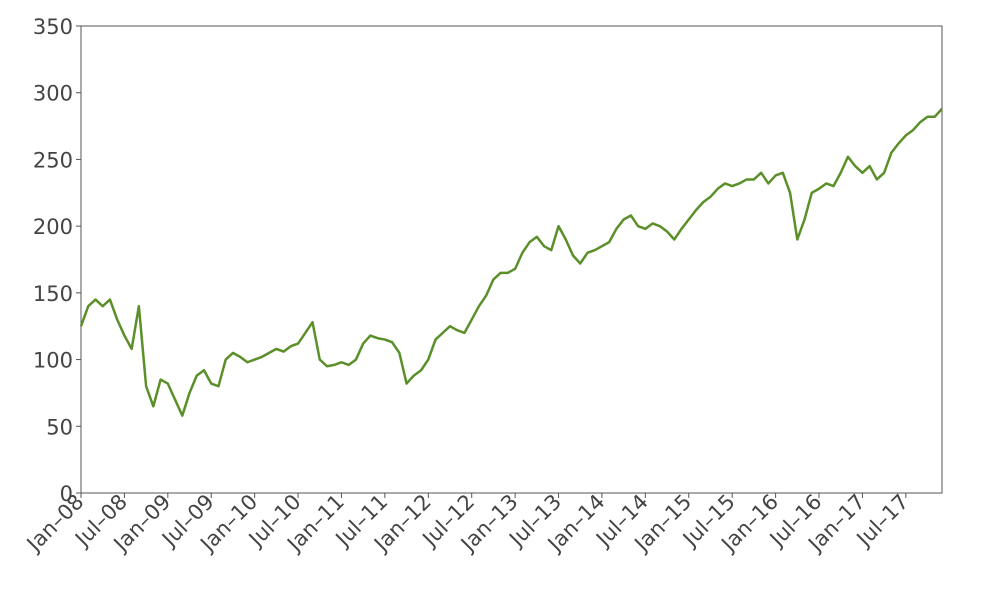 Image resolution: width=1000 pixels, height=600 pixels. I want to click on y-tick-label: 0, so click(66, 494).